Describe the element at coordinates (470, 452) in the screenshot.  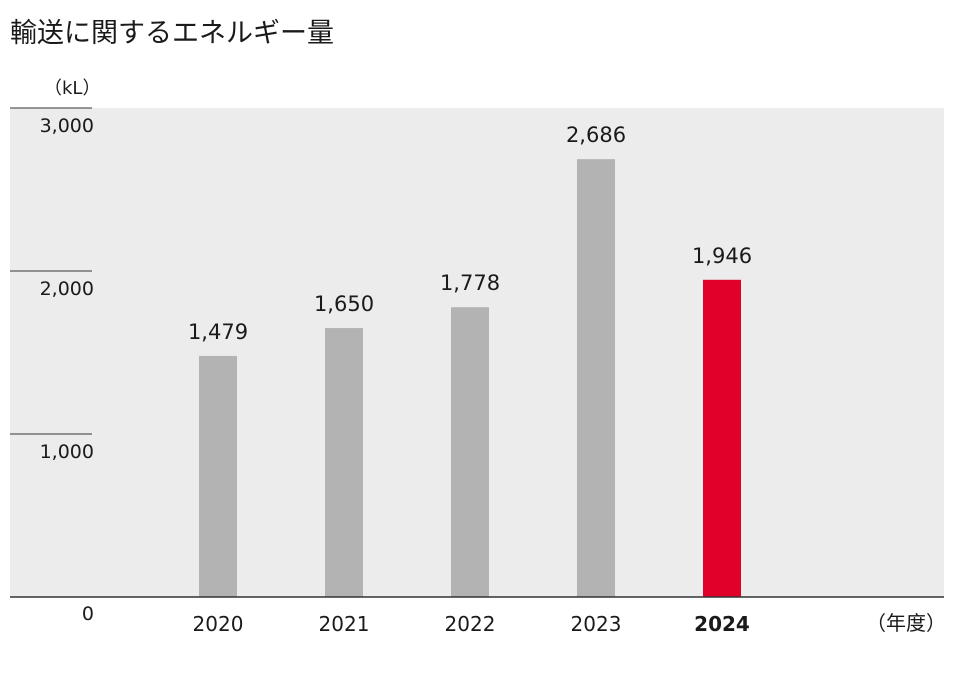
I see `bar-2022` at that location.